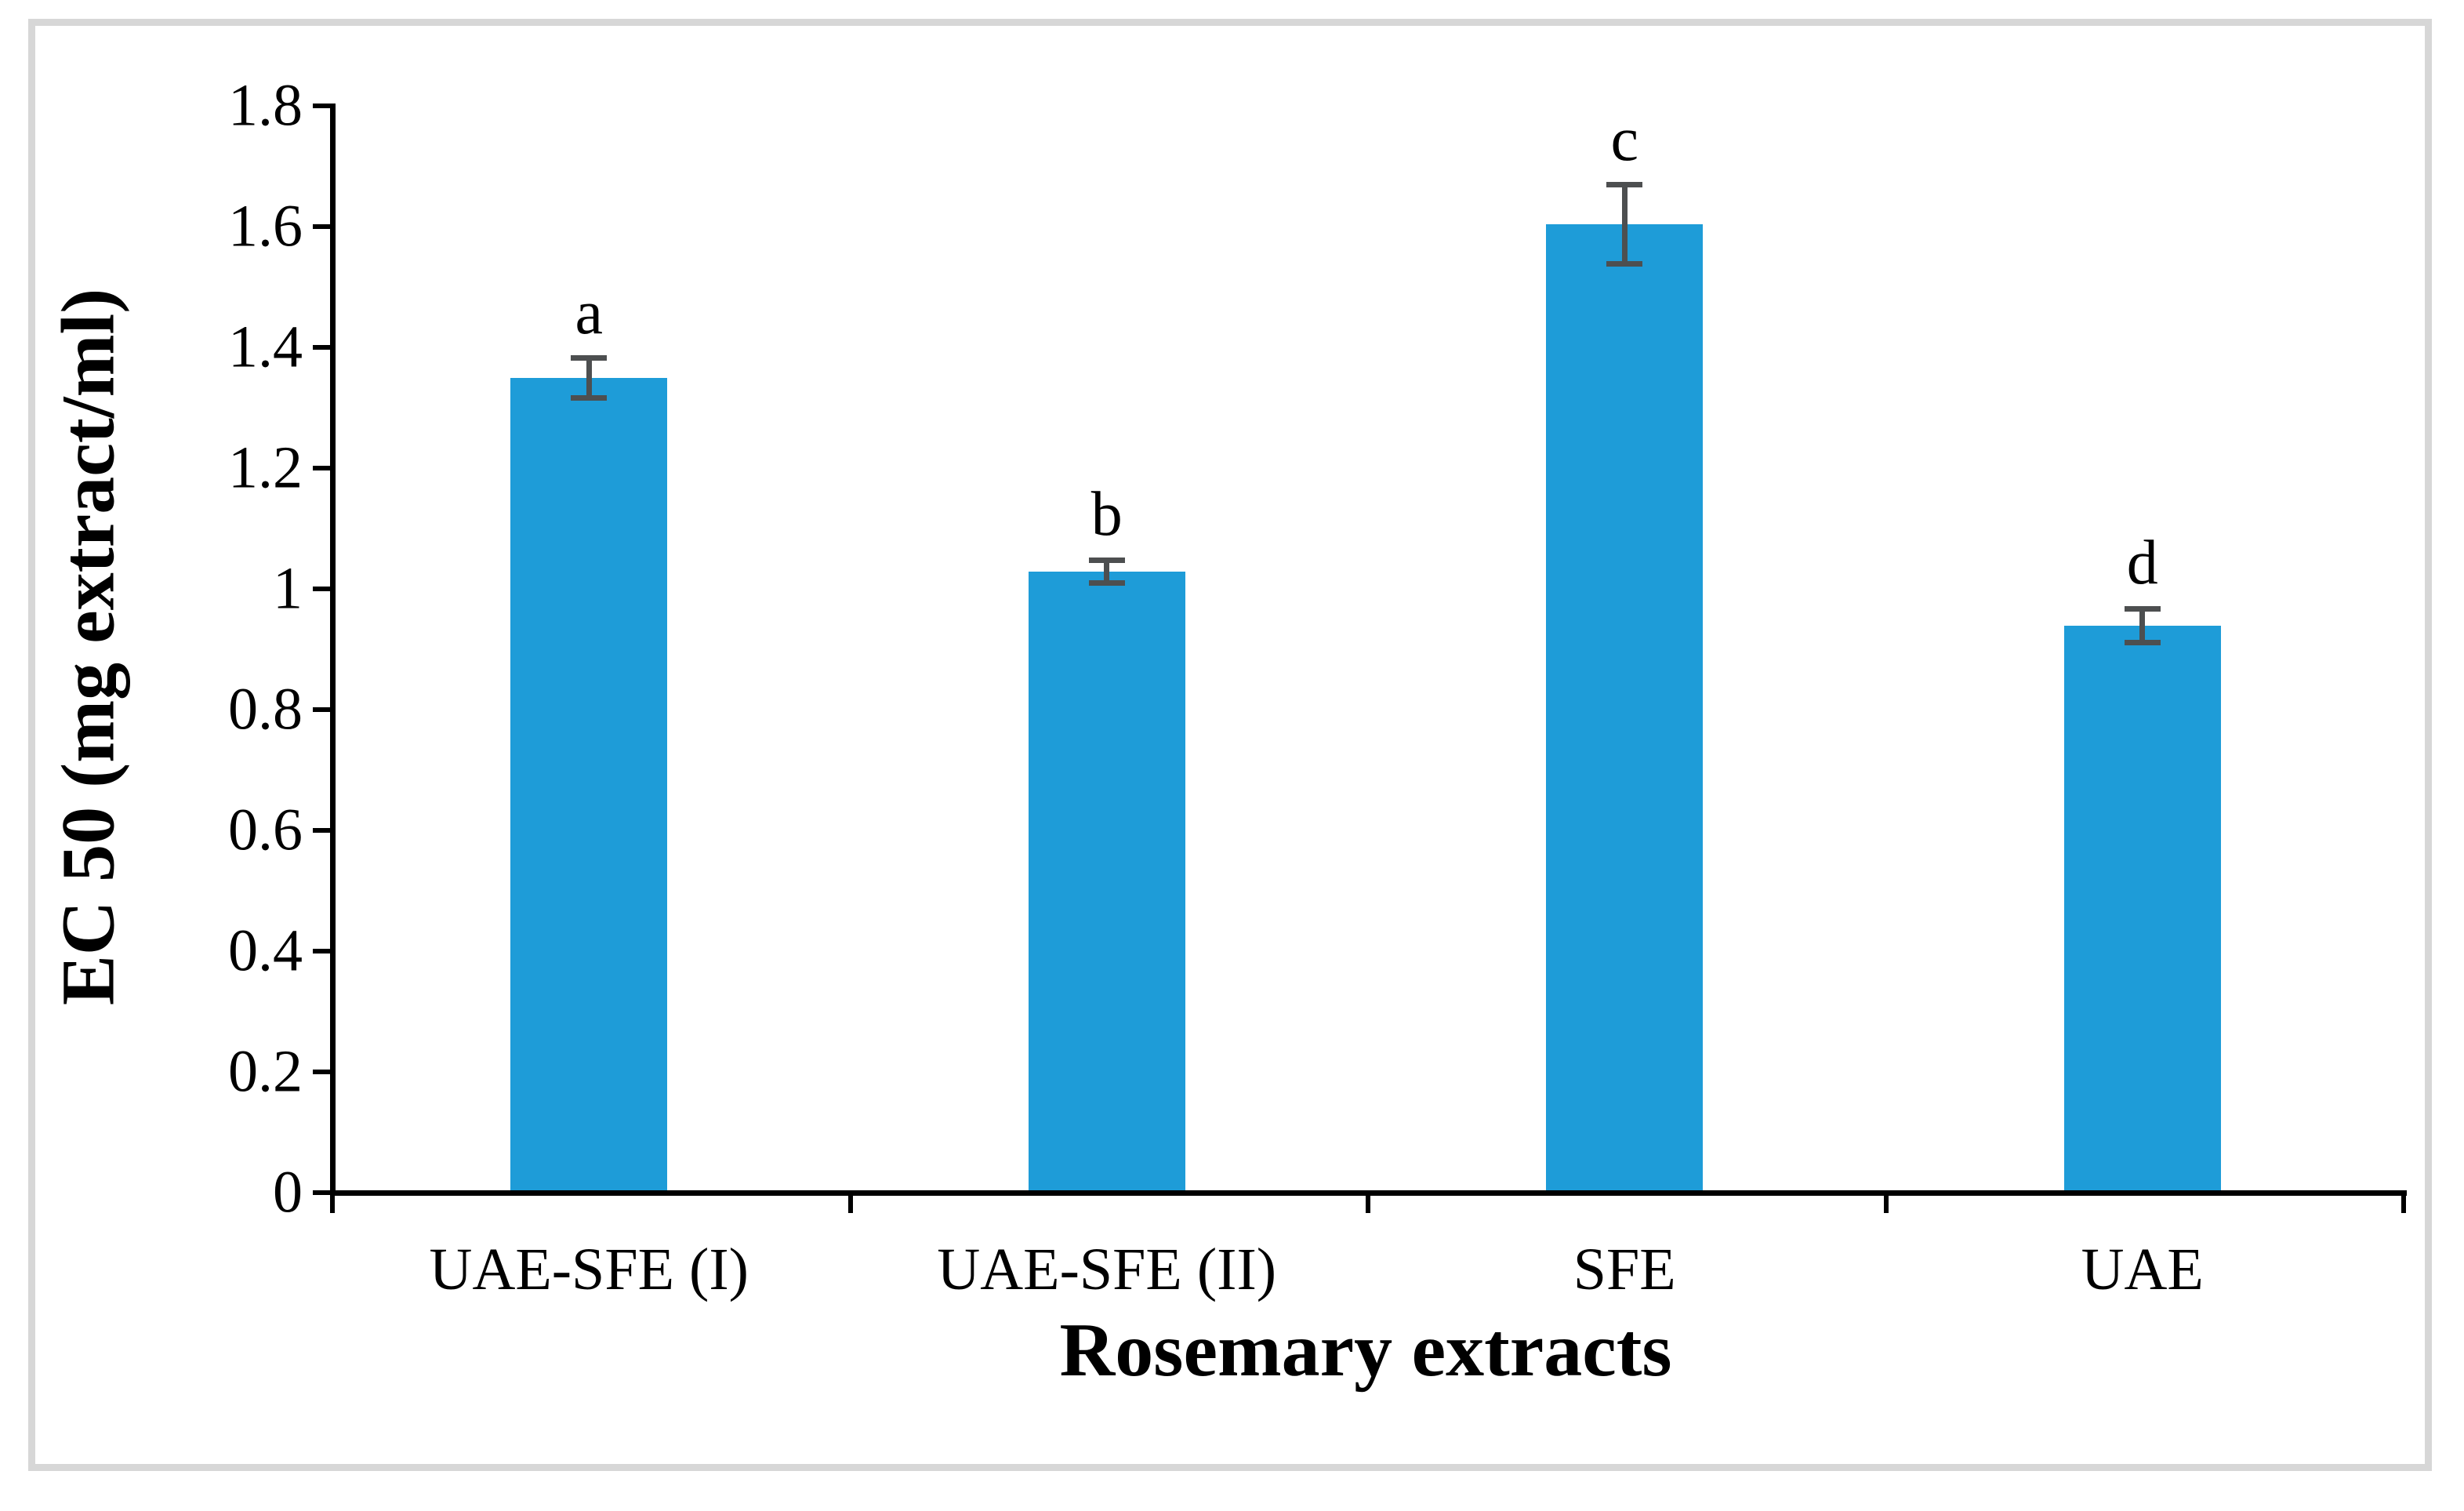 The image size is (2464, 1511). I want to click on y-tick-label: 0.2, so click(265, 1071).